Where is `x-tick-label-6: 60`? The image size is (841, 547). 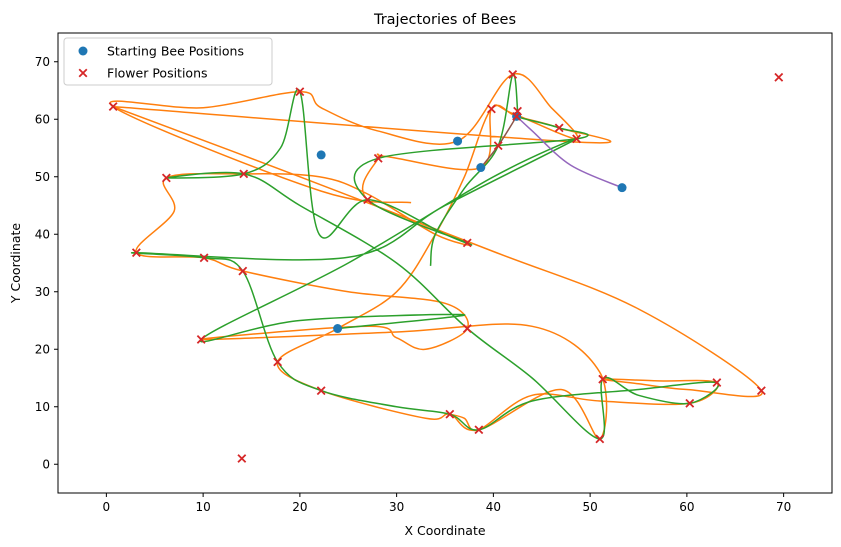
x-tick-label-6: 60 is located at coordinates (686, 507).